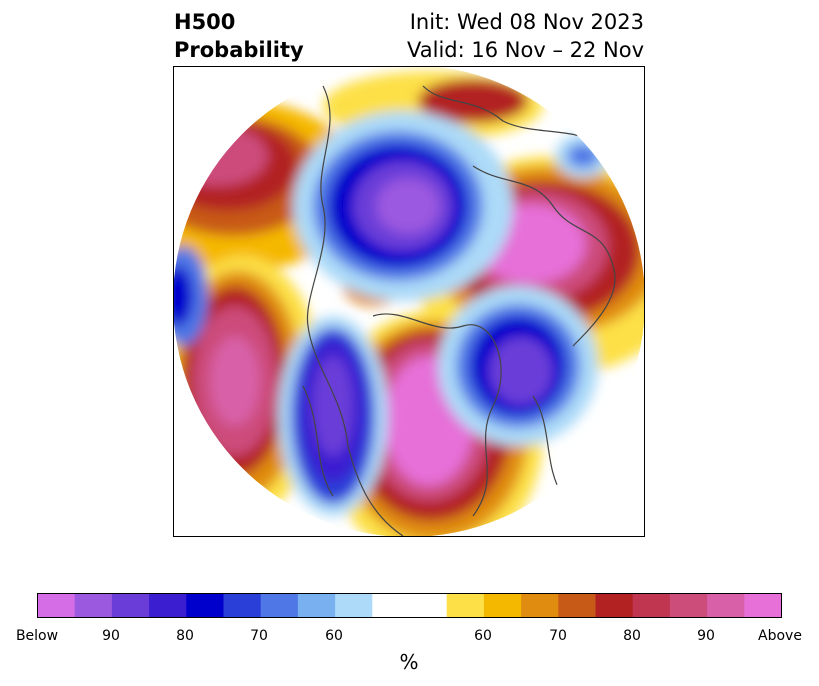 The width and height of the screenshot is (819, 686). What do you see at coordinates (185, 636) in the screenshot?
I see `colorbar-label-below-80: 80` at bounding box center [185, 636].